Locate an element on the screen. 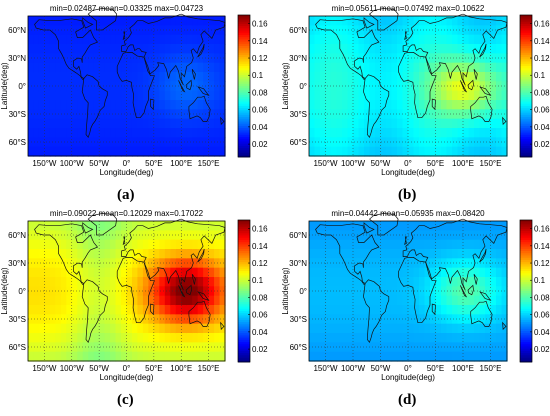  x-tick-label: 100°E is located at coordinates (463, 163).